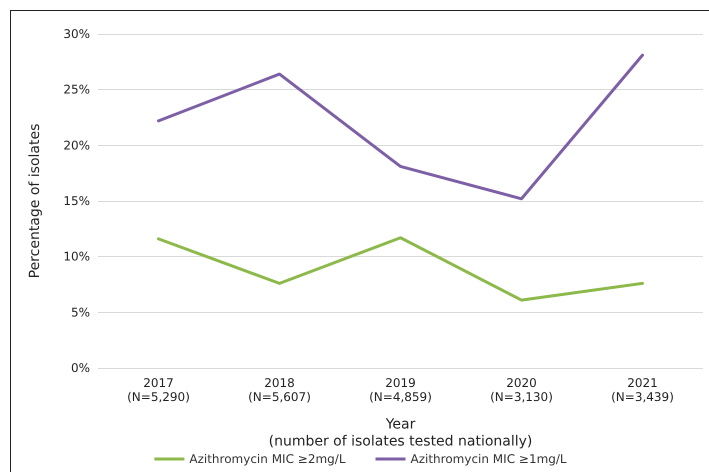  Describe the element at coordinates (80, 368) in the screenshot. I see `y-tick-label: 0%` at that location.